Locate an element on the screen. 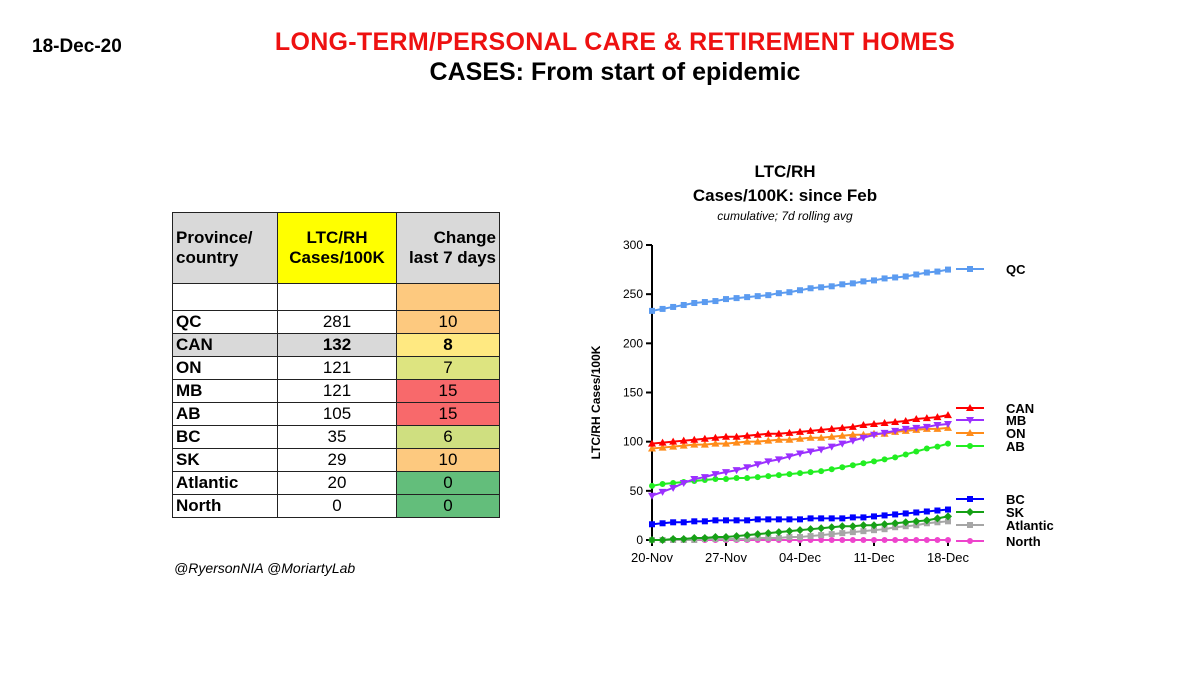 This screenshot has width=1200, height=675. table-row: ON 121 7 is located at coordinates (336, 368).